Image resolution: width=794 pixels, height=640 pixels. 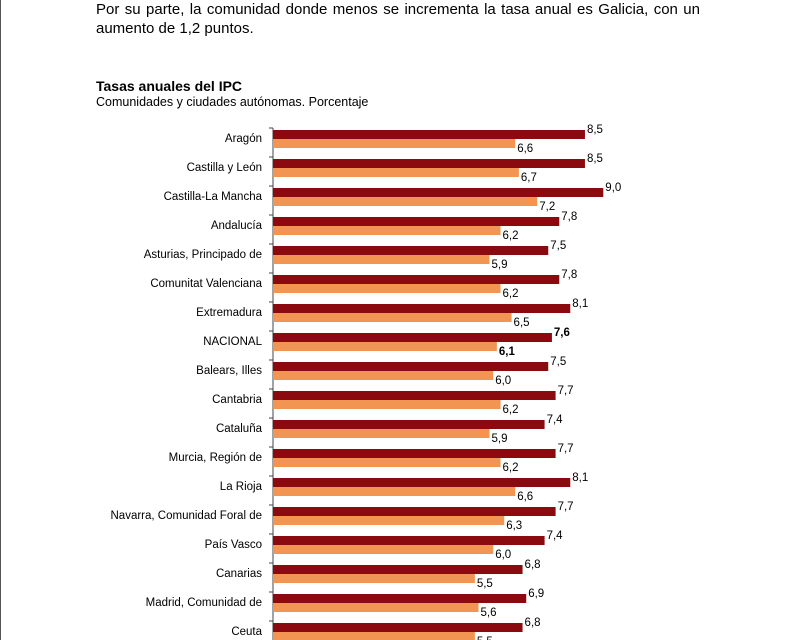 I want to click on category-label: Andalucía, so click(x=237, y=226).